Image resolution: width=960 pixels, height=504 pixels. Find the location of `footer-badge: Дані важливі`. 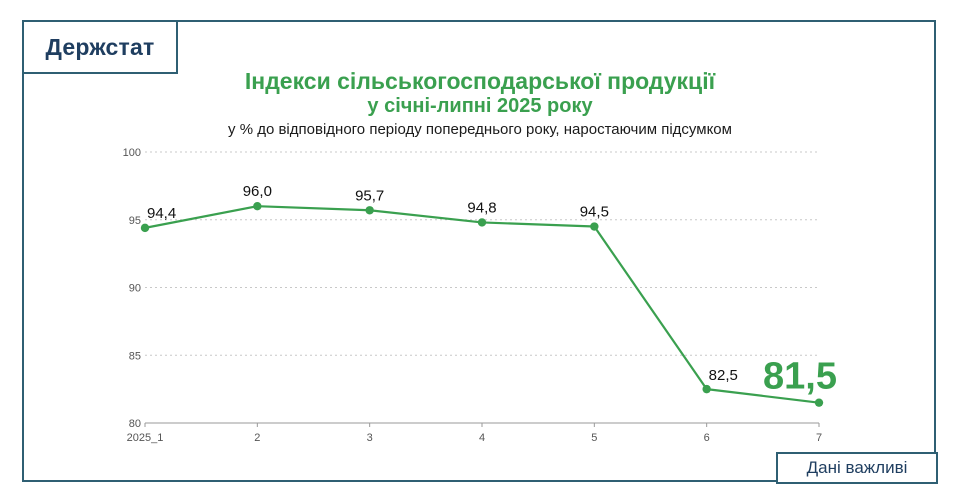

footer-badge: Дані важливі is located at coordinates (857, 468).